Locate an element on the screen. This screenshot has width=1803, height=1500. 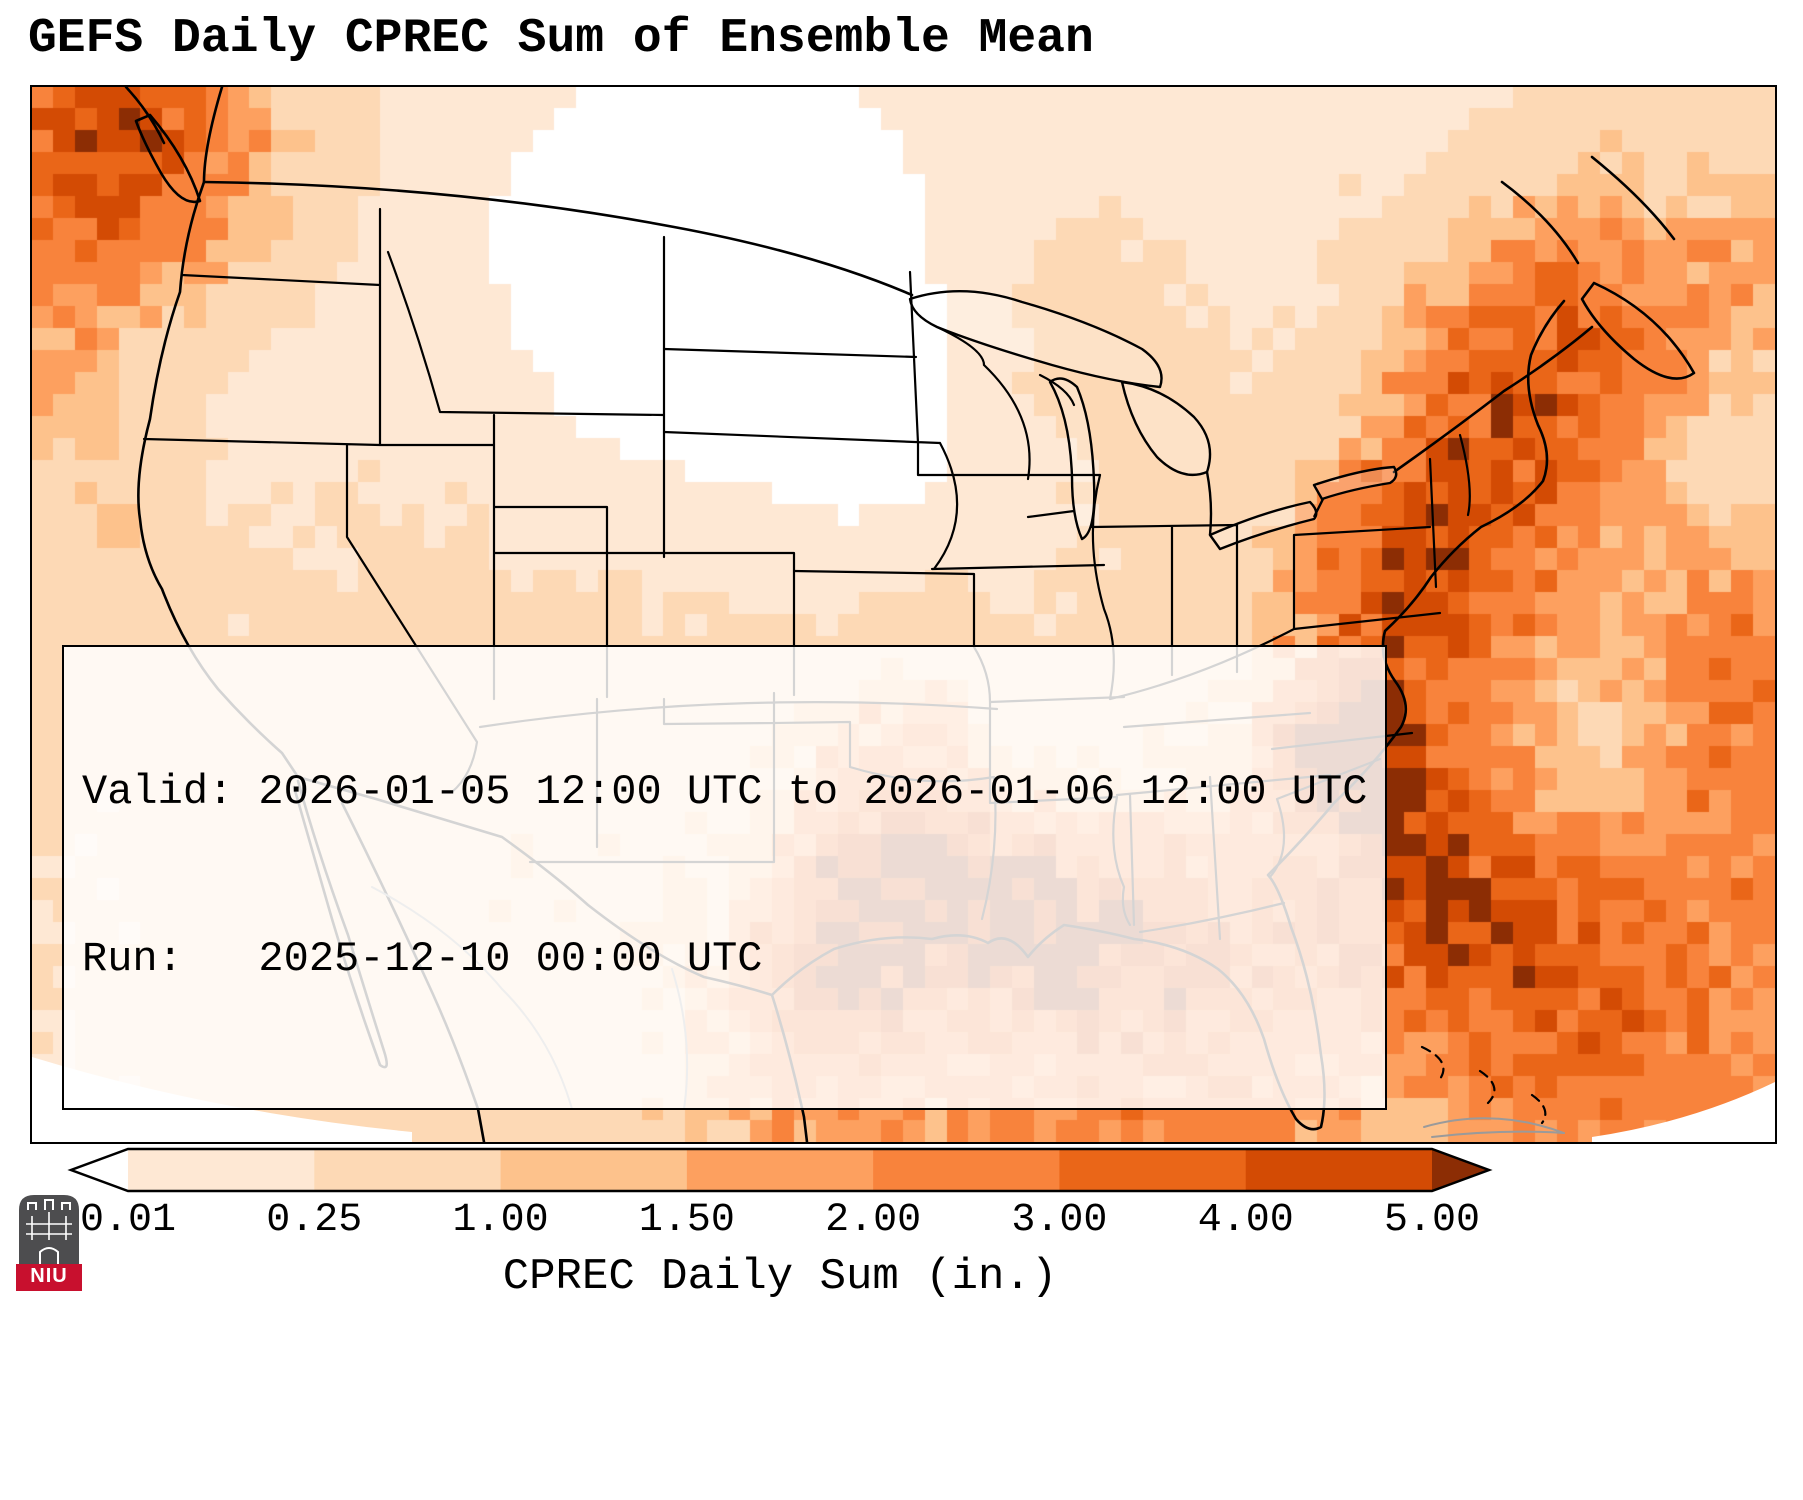
domain-edge-left is located at coordinates (222, 1099).